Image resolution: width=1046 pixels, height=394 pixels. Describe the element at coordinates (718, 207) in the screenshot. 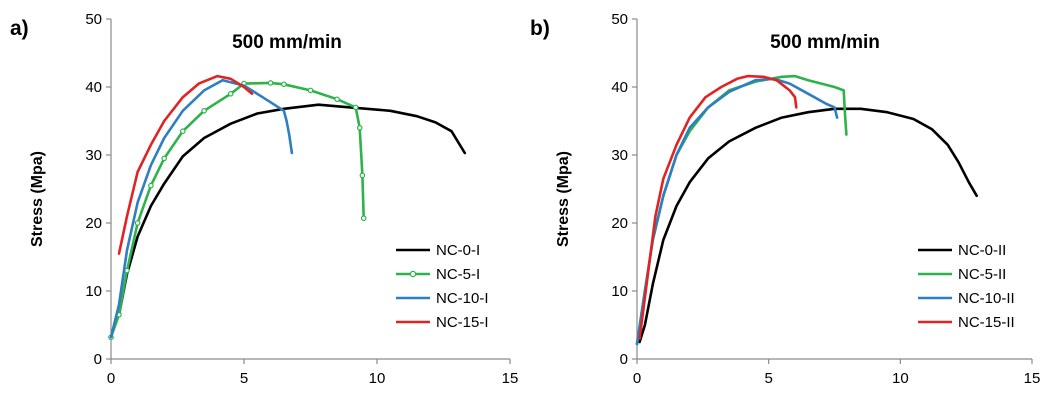

I see `series-line-nc-15-ii` at that location.